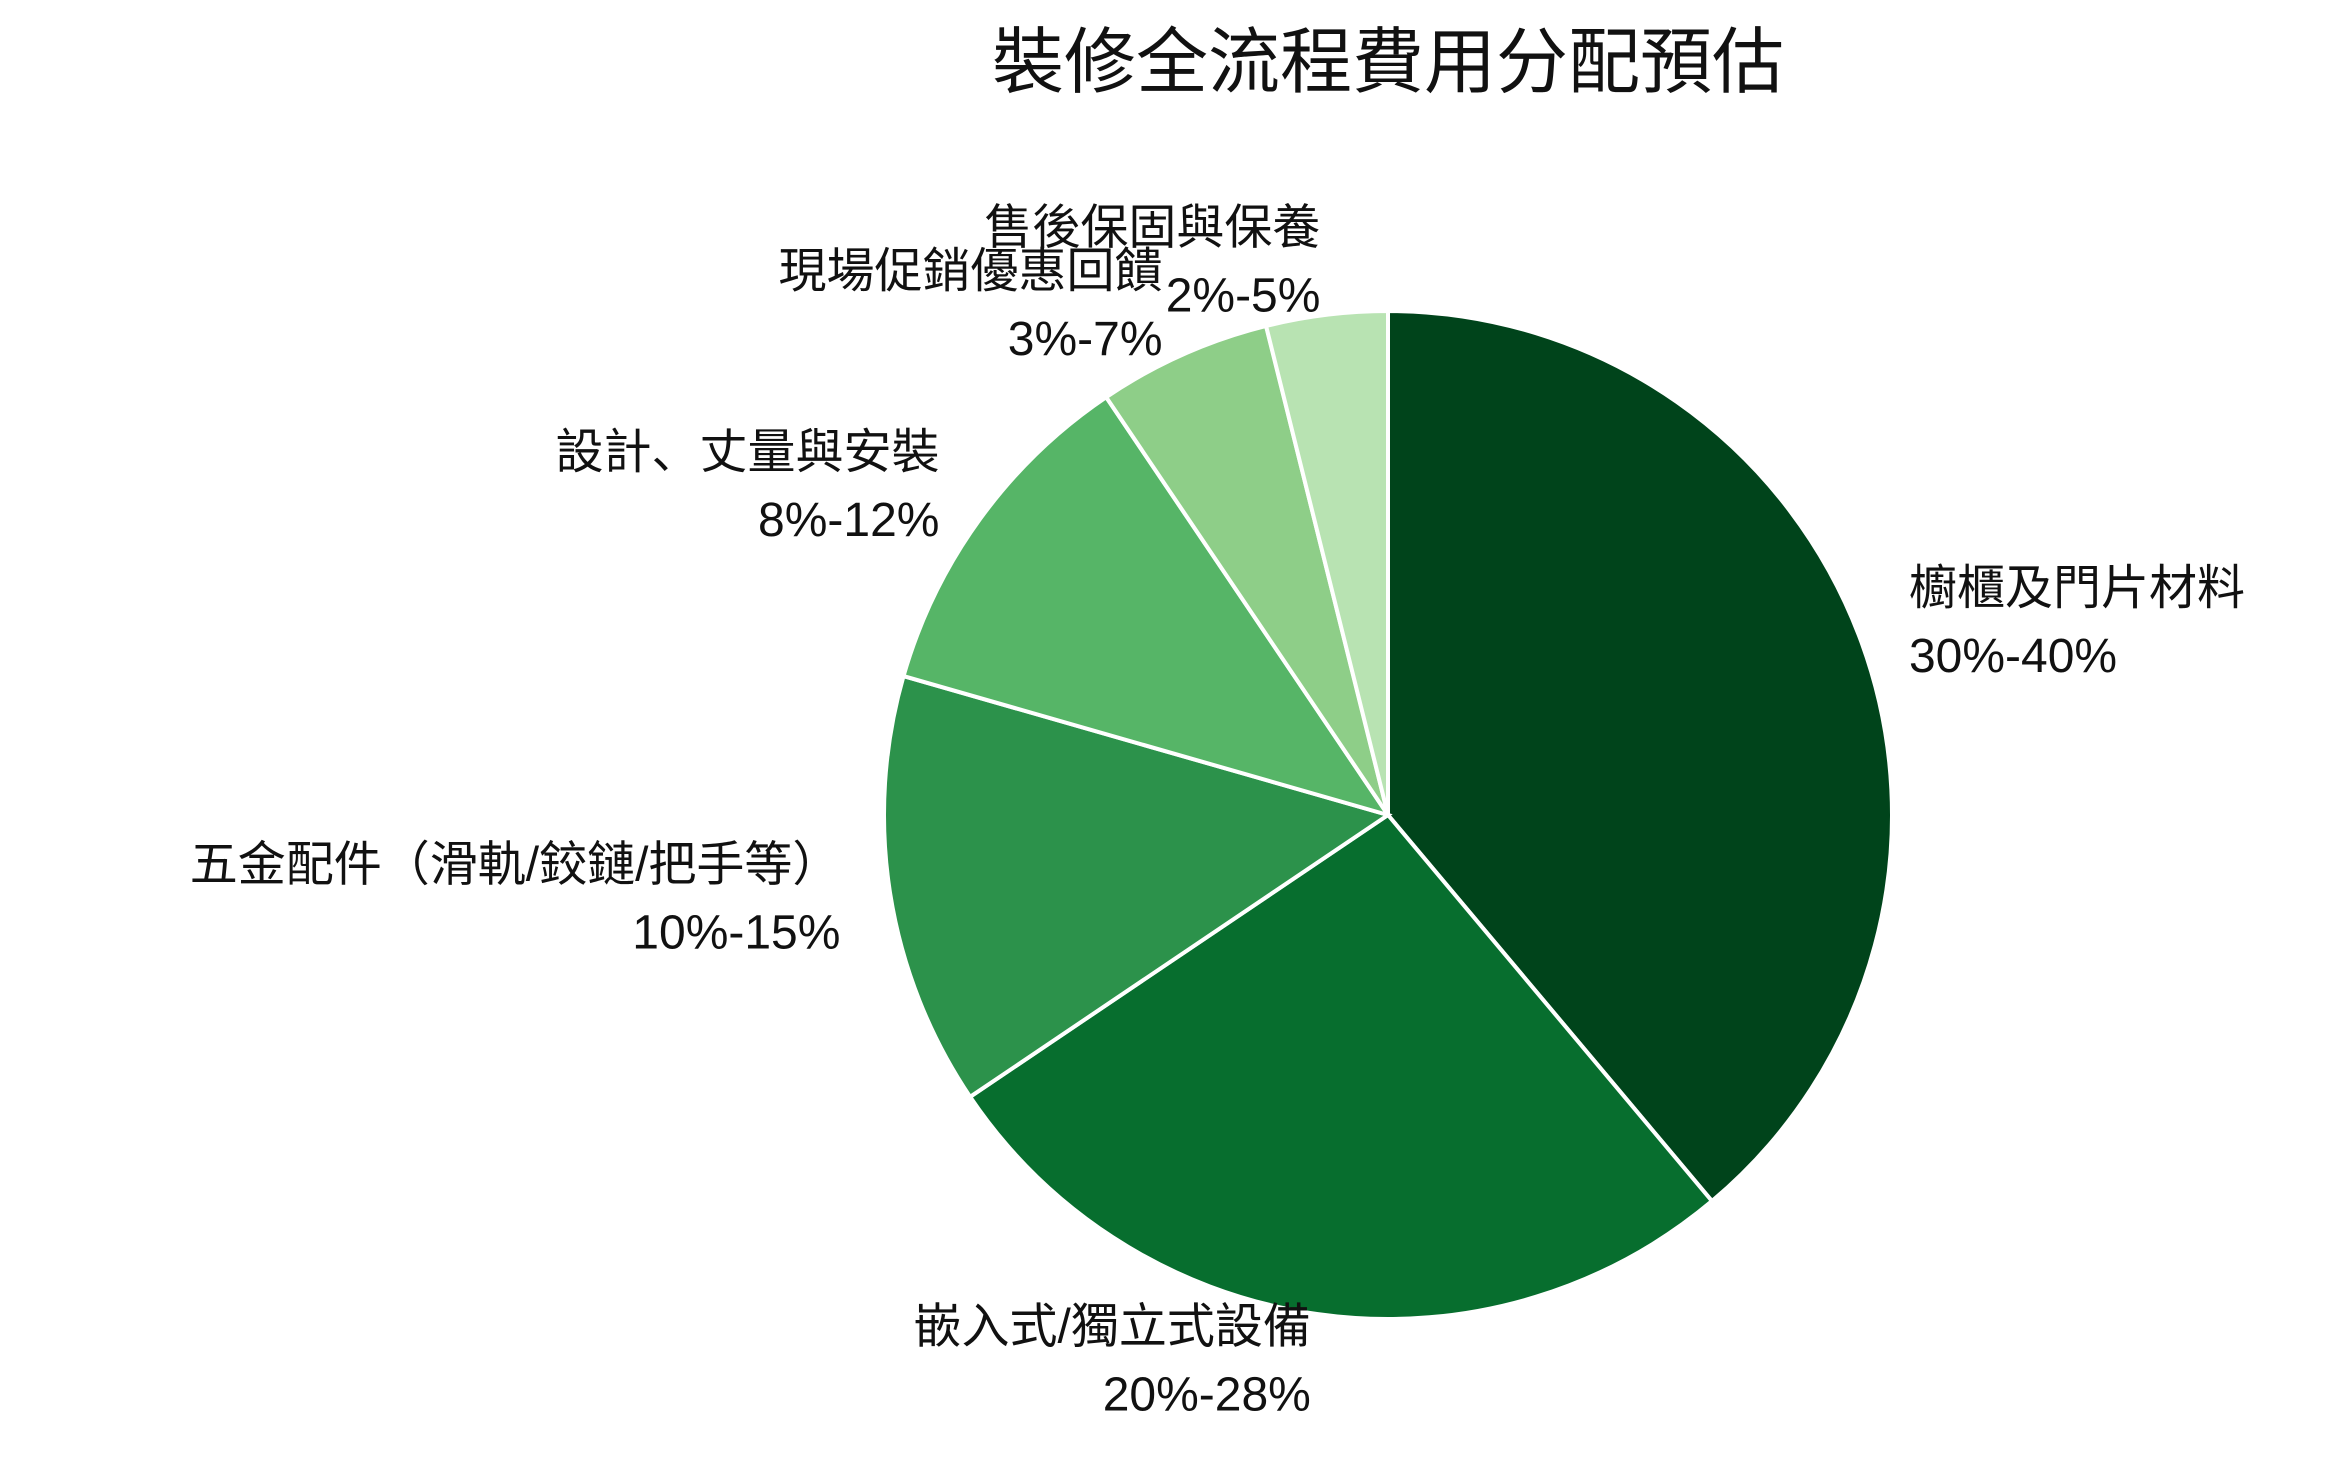 The height and width of the screenshot is (1468, 2339). I want to click on slice-label: 嵌入式/獨立式設備, so click(1111, 1327).